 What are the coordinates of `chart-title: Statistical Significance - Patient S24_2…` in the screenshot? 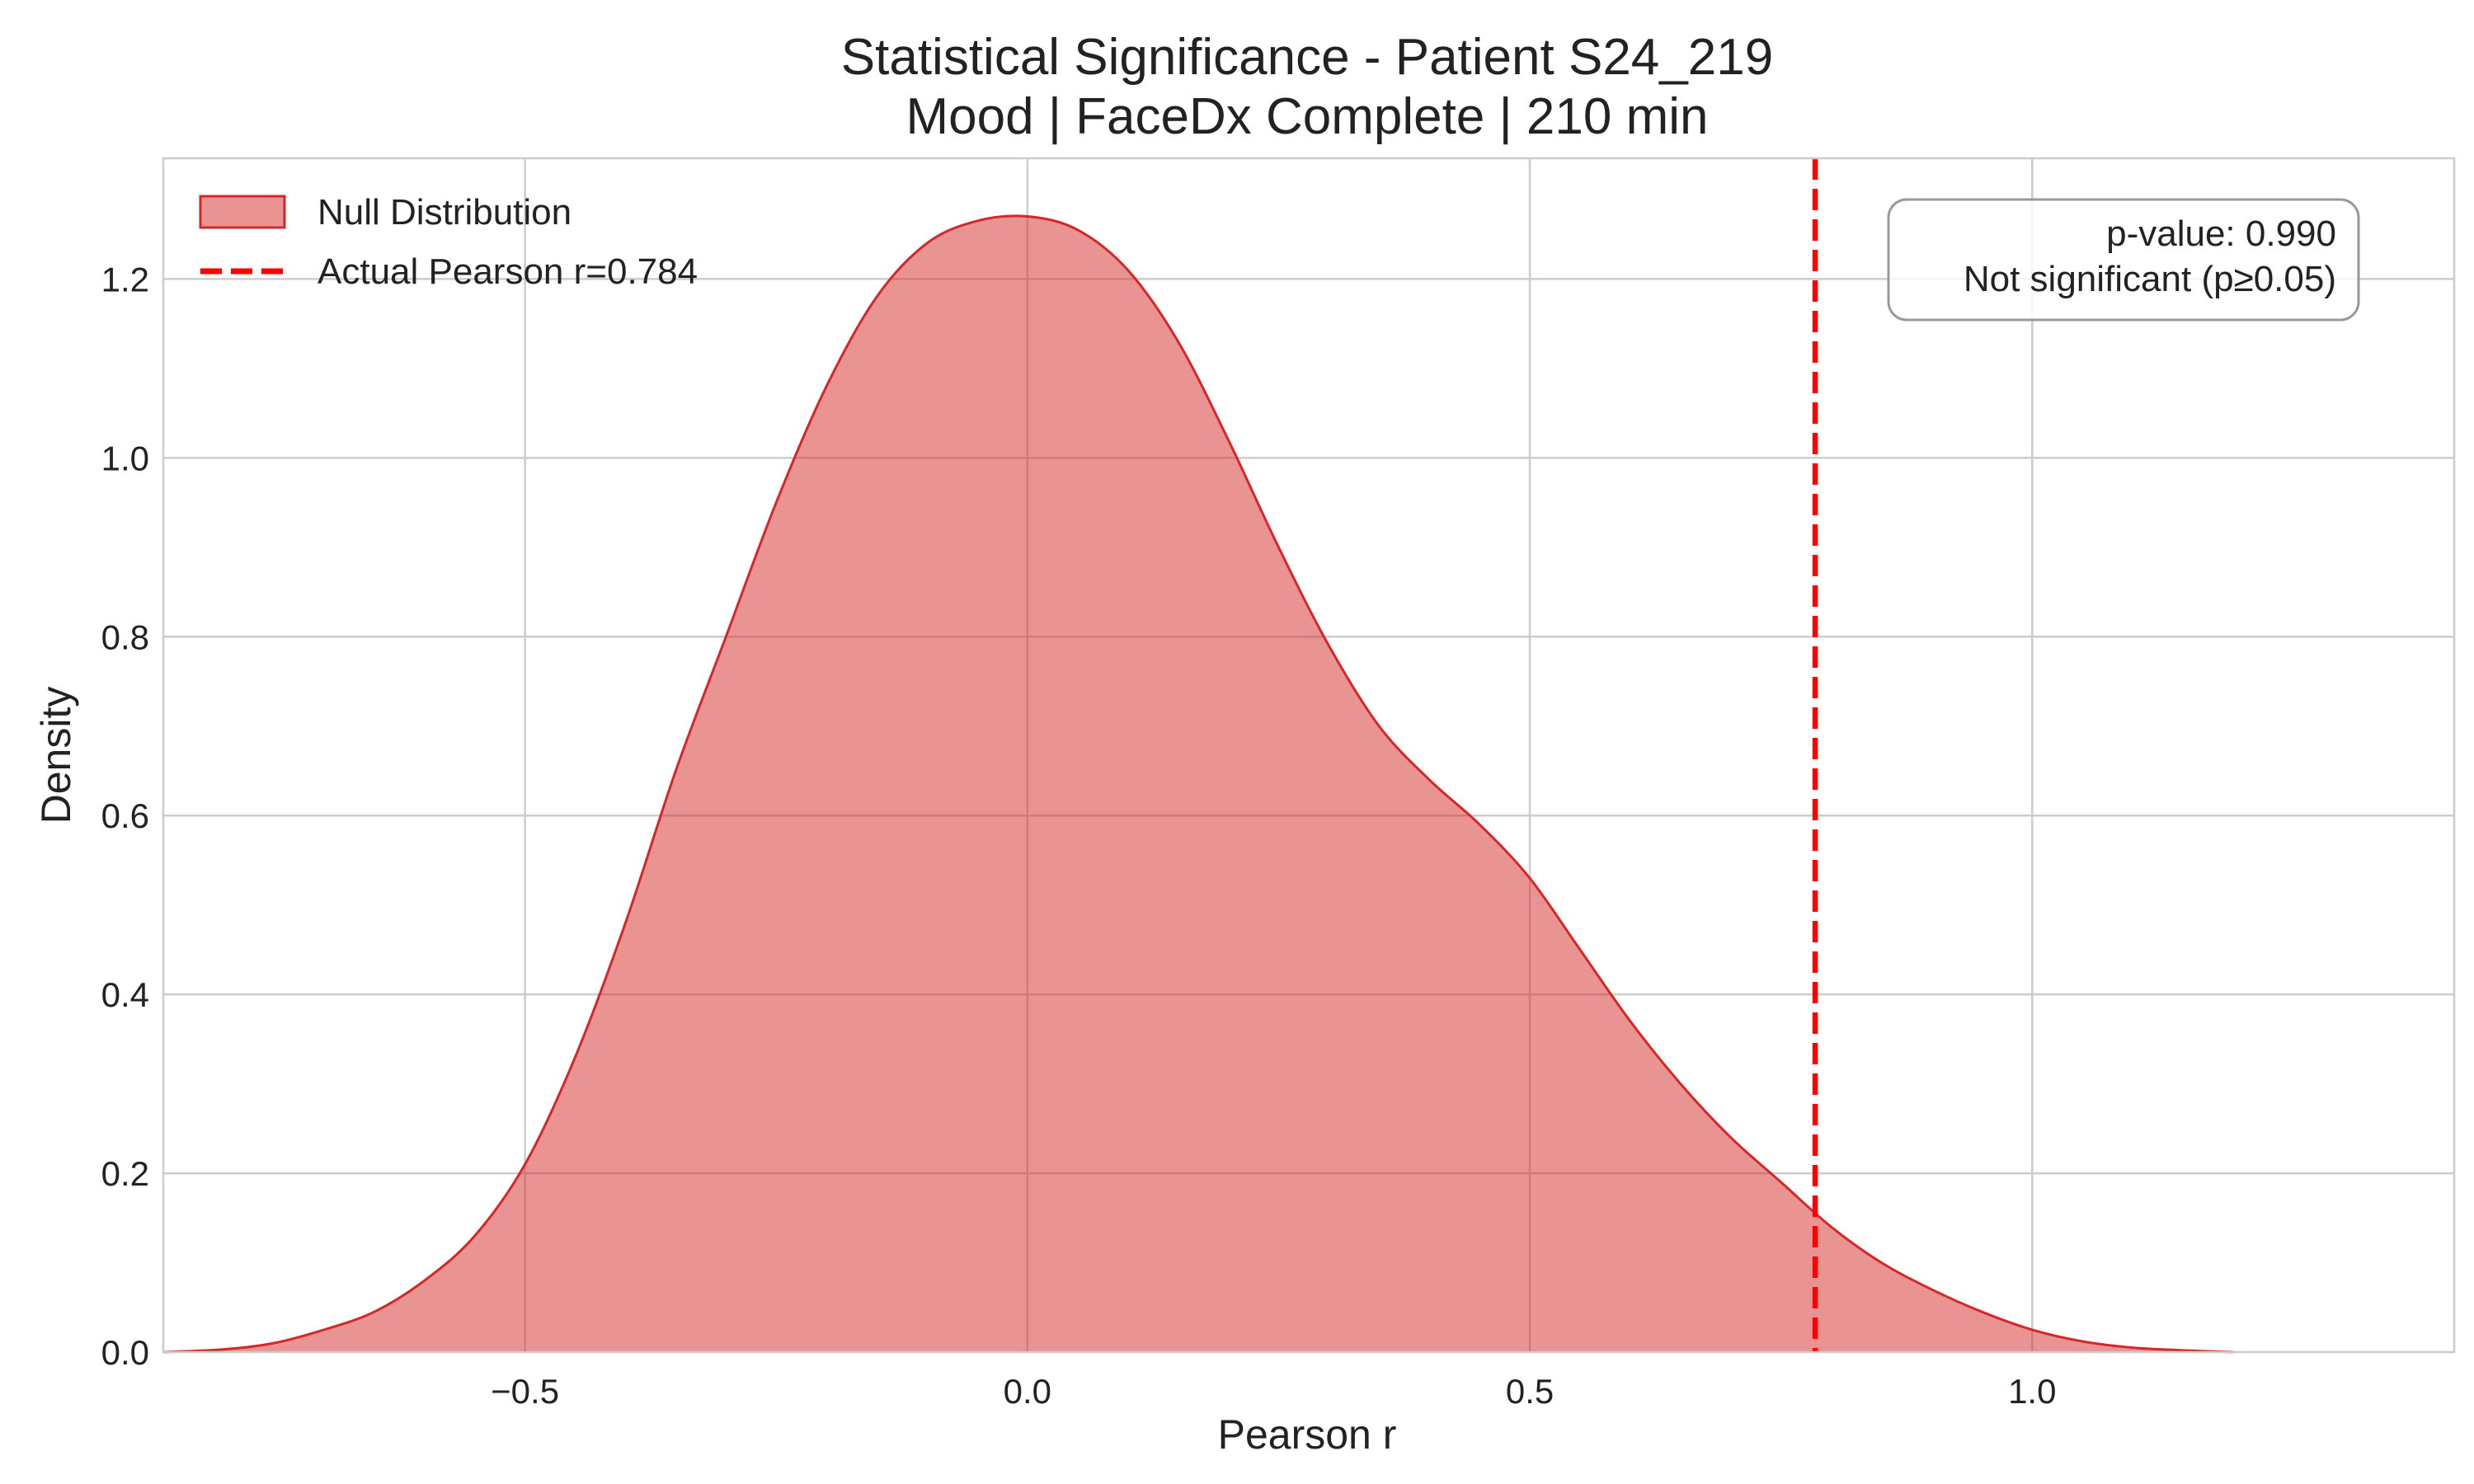 It's located at (1307, 58).